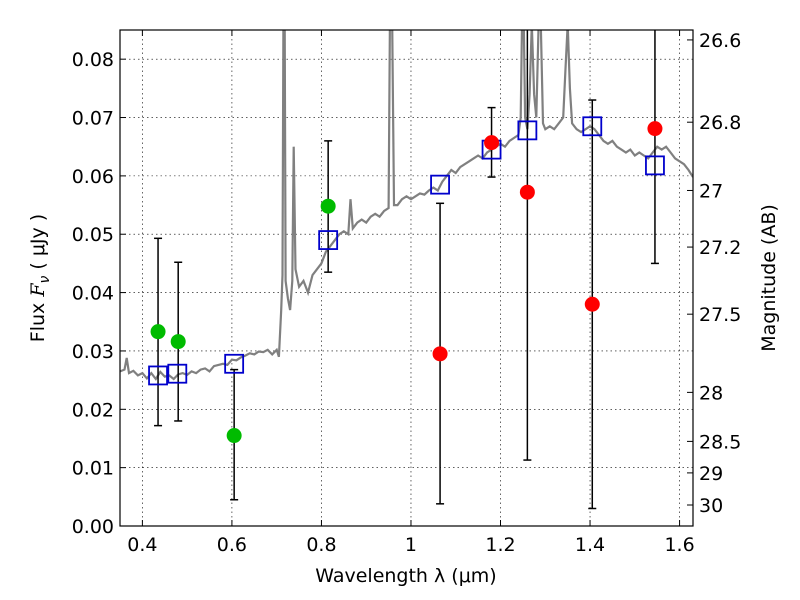 The width and height of the screenshot is (800, 600). What do you see at coordinates (769, 278) in the screenshot?
I see `right-axis-label: Magnitude (AB)` at bounding box center [769, 278].